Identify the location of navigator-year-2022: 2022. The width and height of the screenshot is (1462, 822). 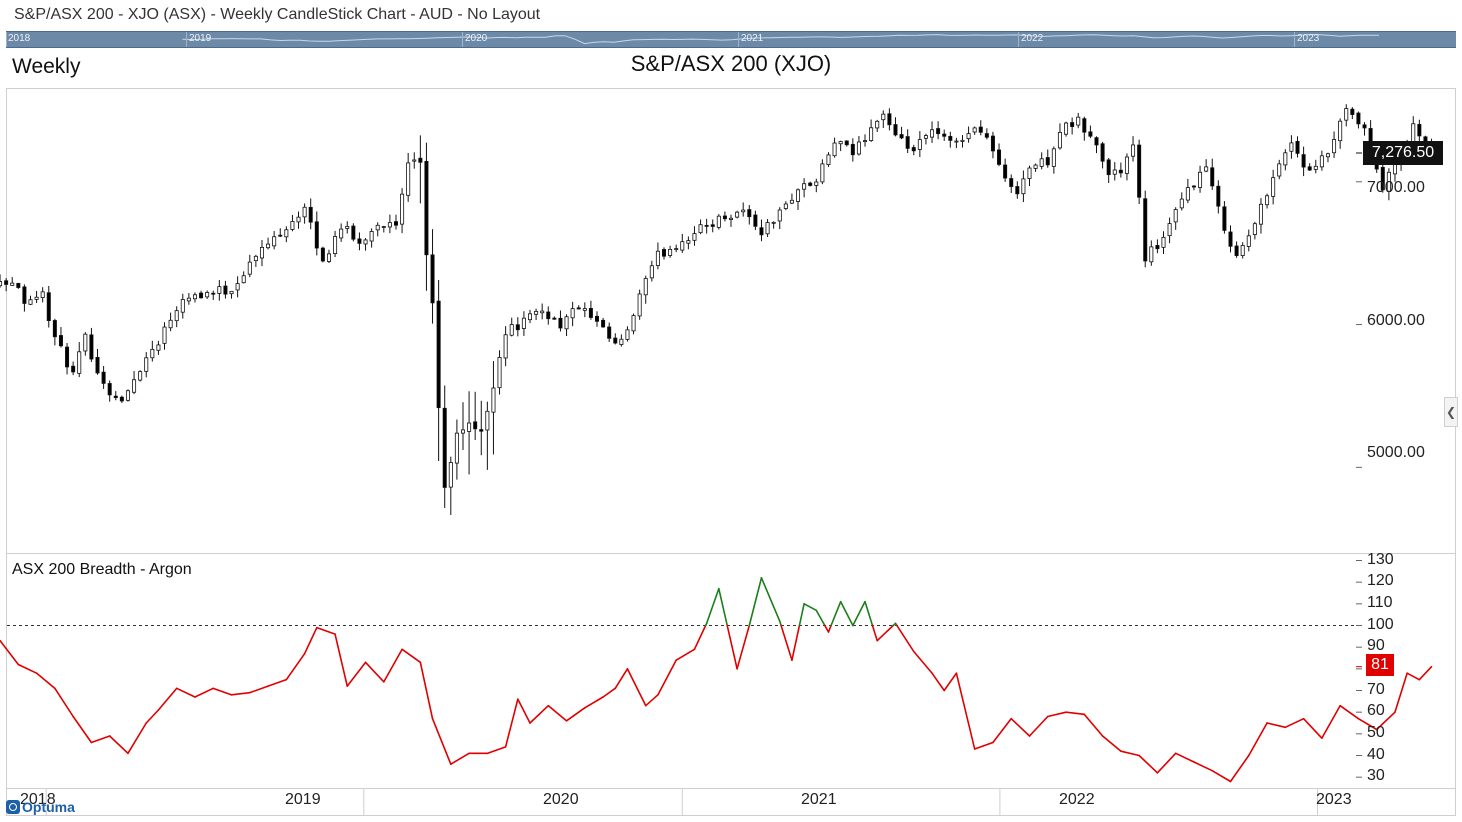
(1032, 38).